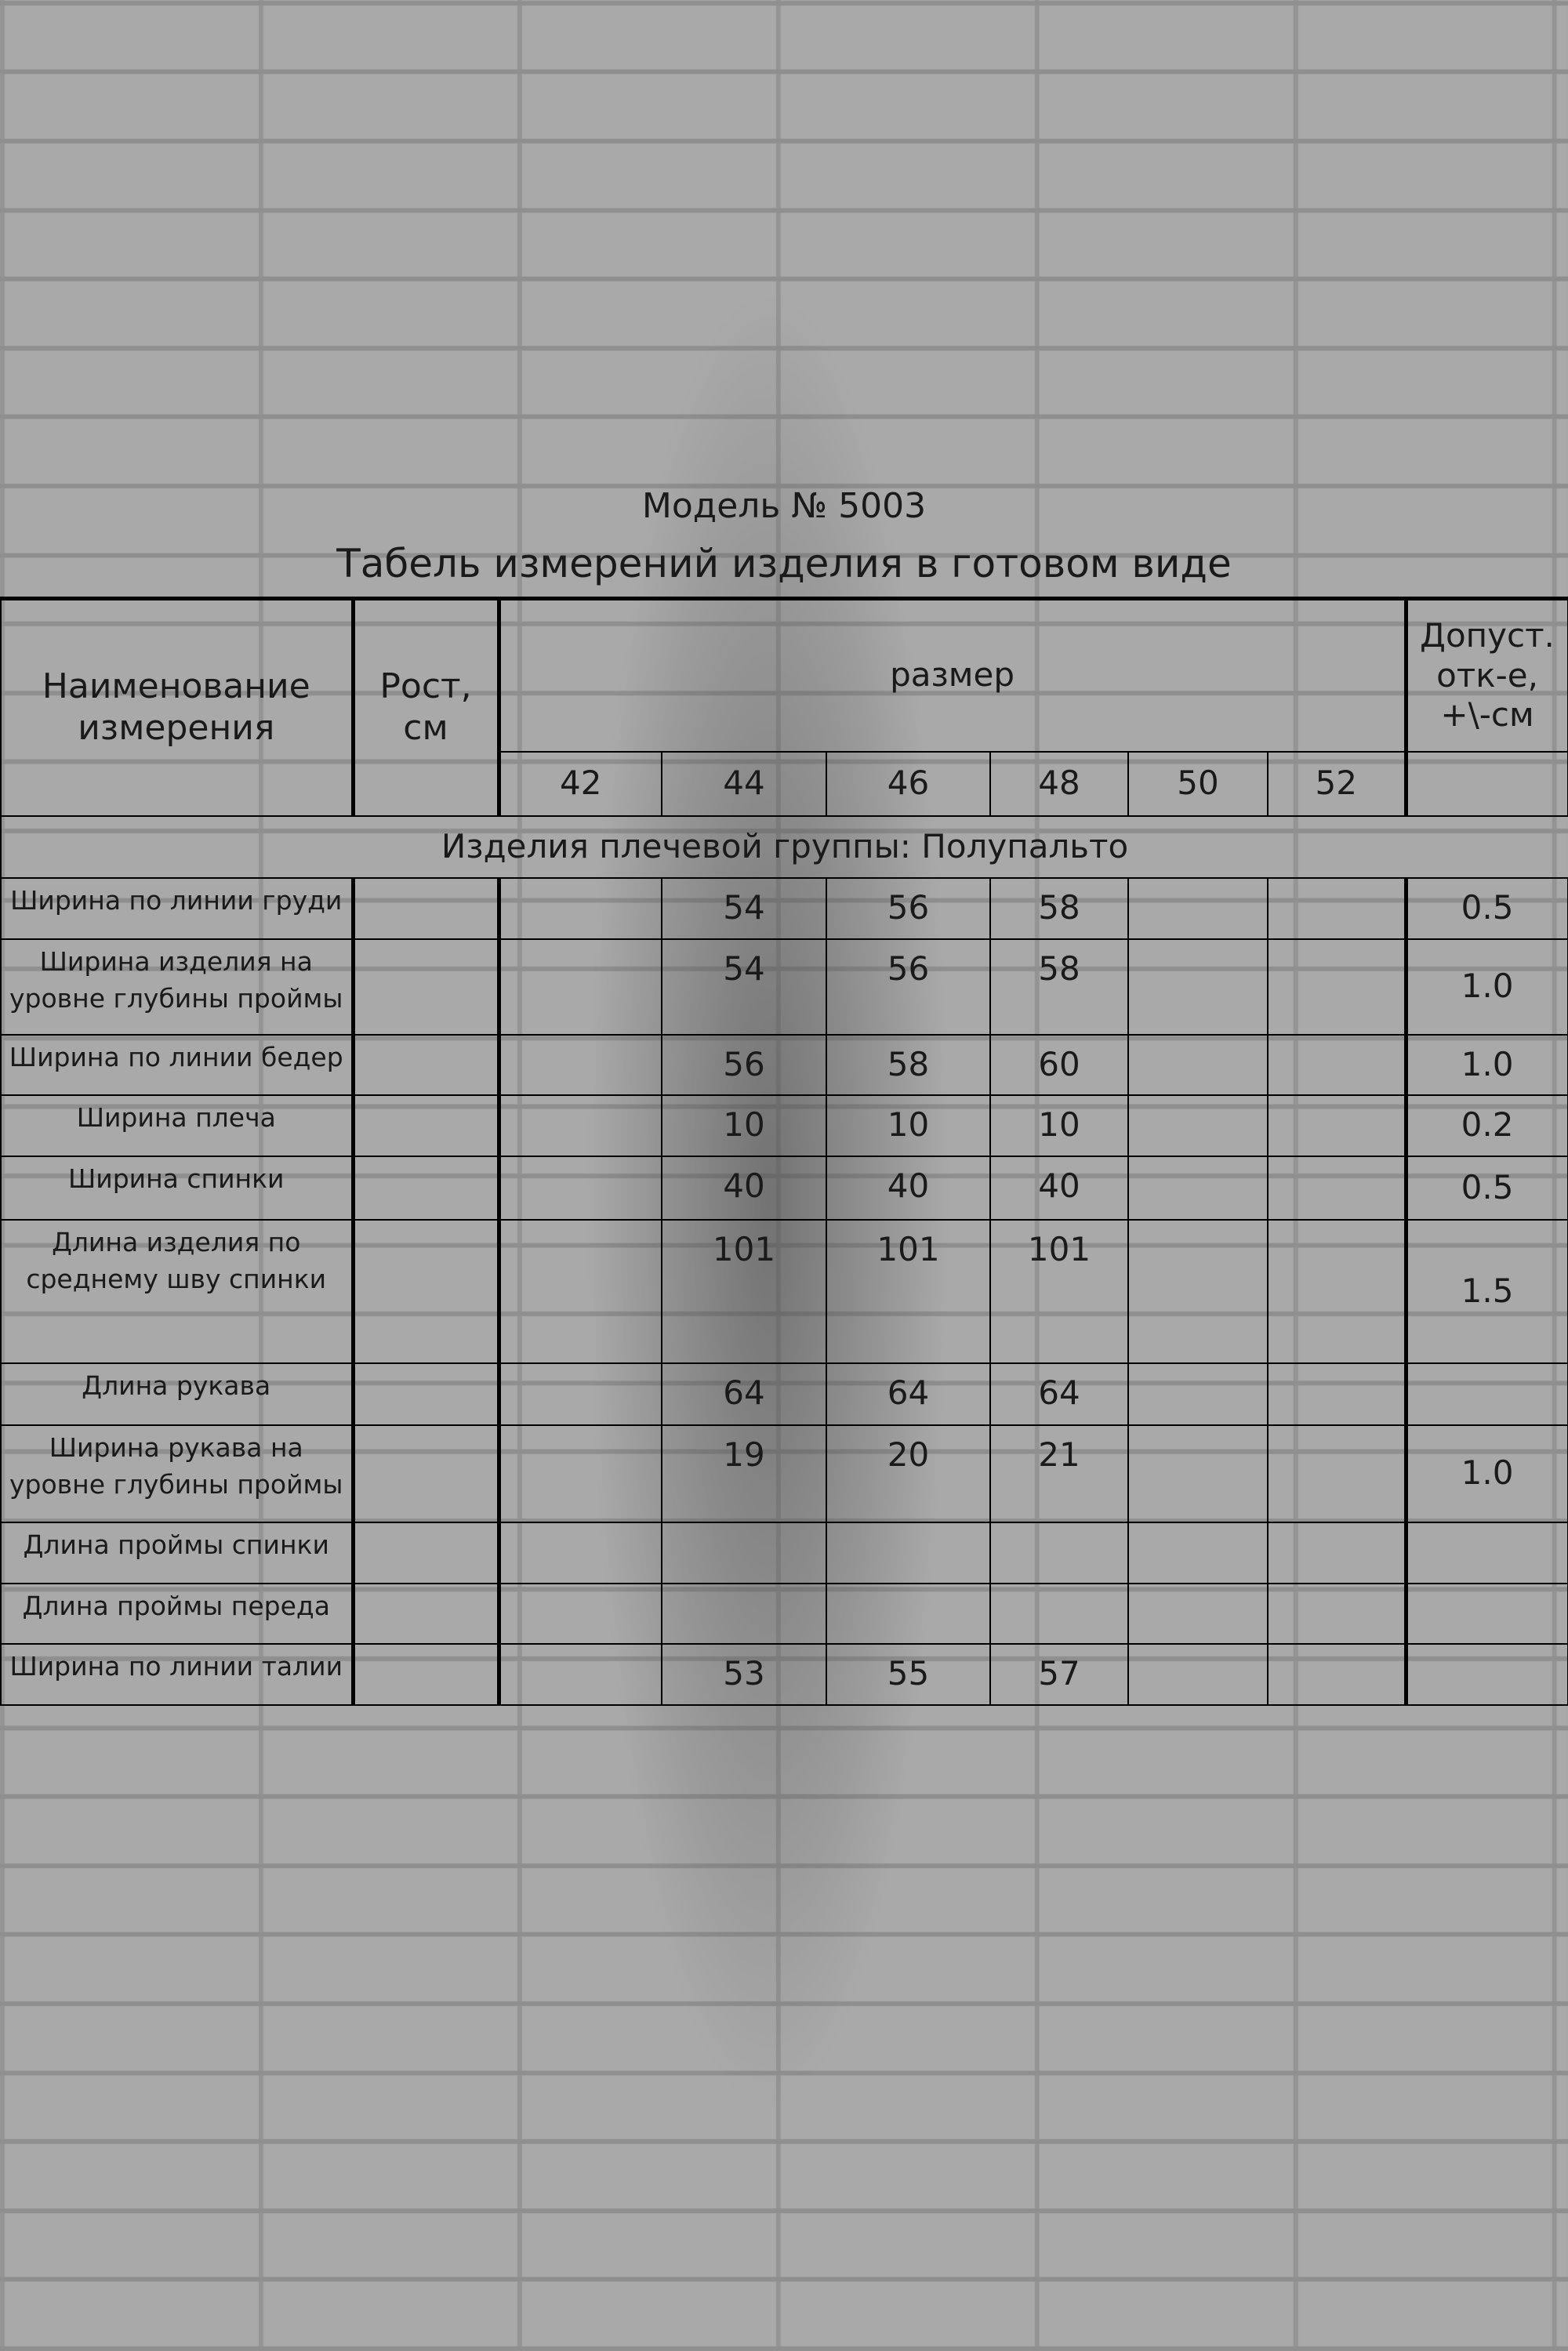 This screenshot has width=1568, height=2351. I want to click on measurement-name: Ширина по линии груди, so click(177, 908).